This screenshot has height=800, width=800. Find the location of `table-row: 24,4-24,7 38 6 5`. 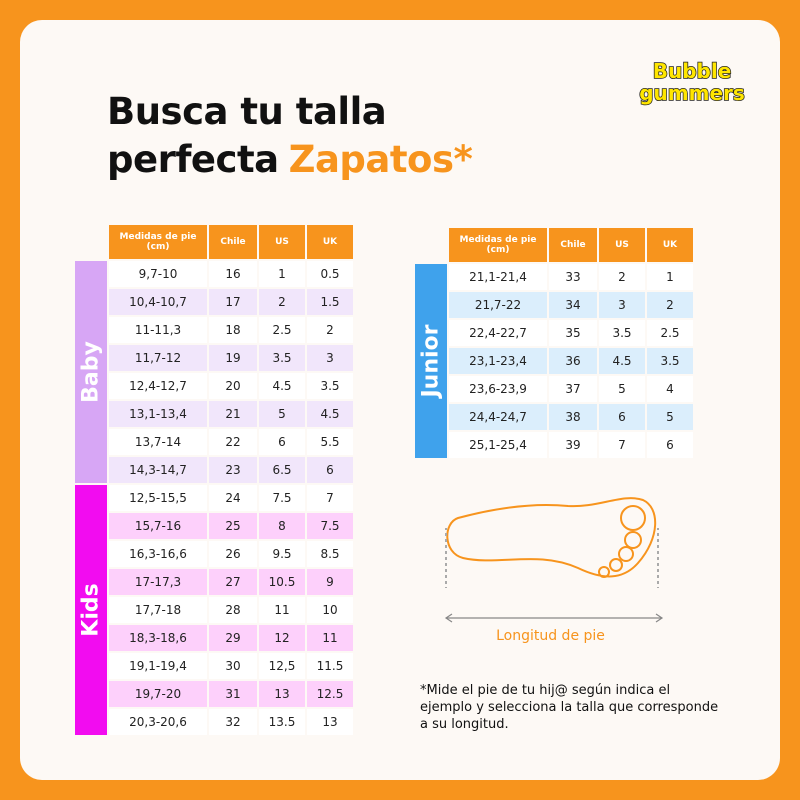

table-row: 24,4-24,7 38 6 5 is located at coordinates (554, 417).